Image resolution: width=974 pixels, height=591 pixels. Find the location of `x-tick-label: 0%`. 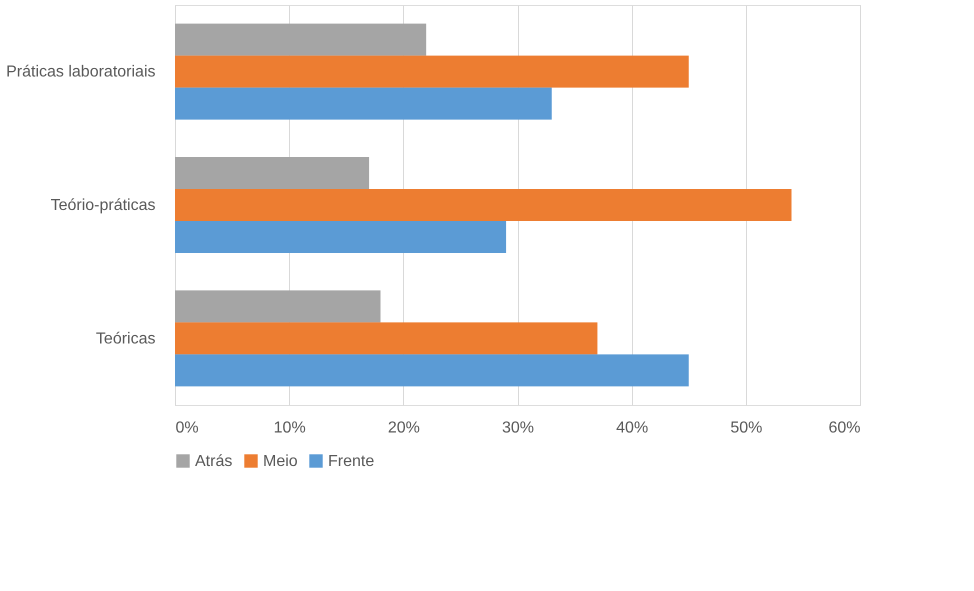

x-tick-label: 0% is located at coordinates (187, 428).